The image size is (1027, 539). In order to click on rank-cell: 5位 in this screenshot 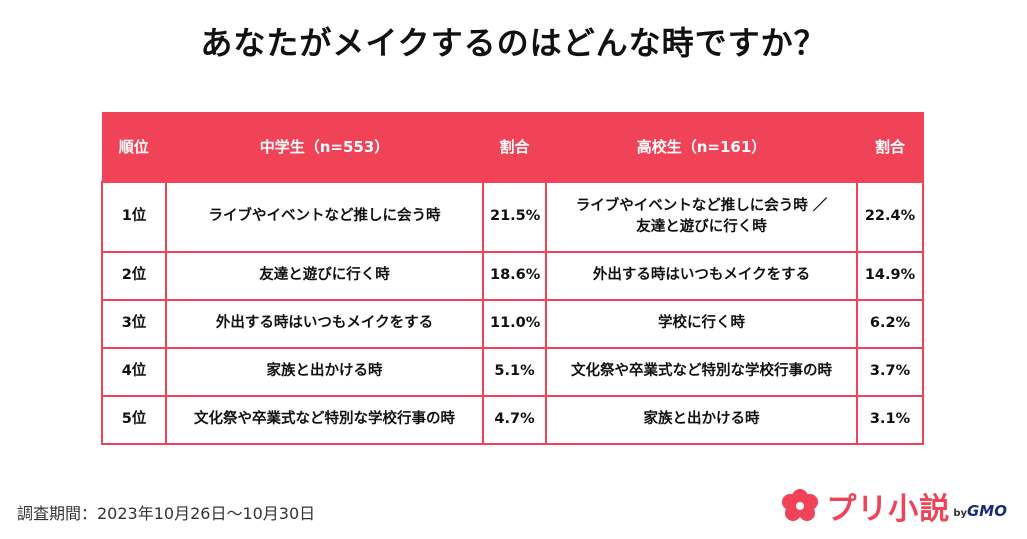, I will do `click(134, 420)`.